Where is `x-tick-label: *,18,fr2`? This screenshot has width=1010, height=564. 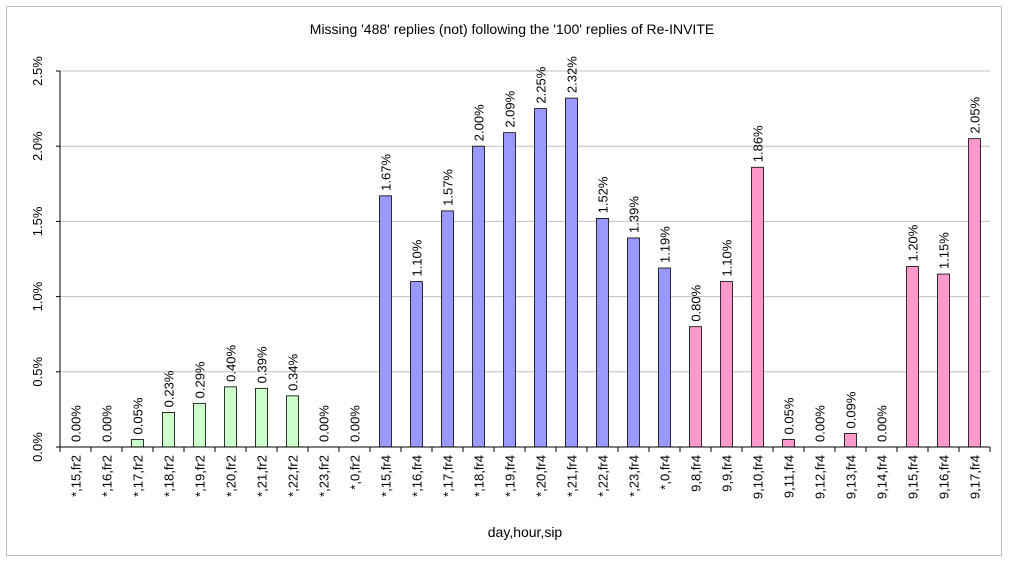 x-tick-label: *,18,fr2 is located at coordinates (169, 476).